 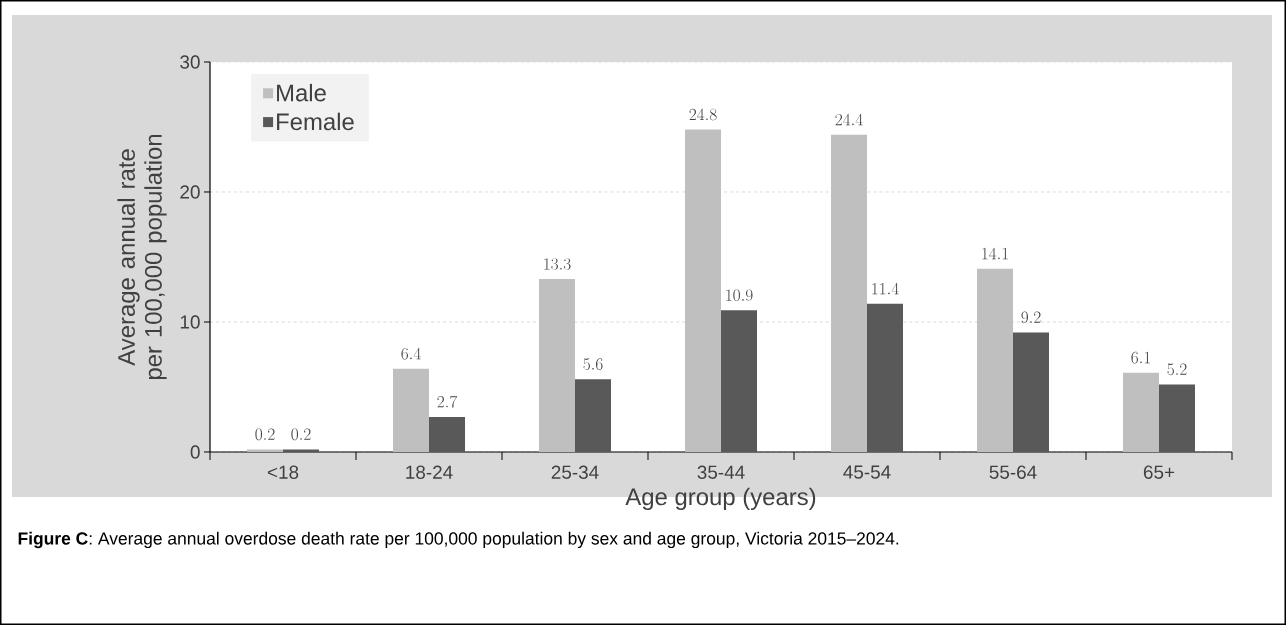 What do you see at coordinates (739, 295) in the screenshot?
I see `data-label: 10.9` at bounding box center [739, 295].